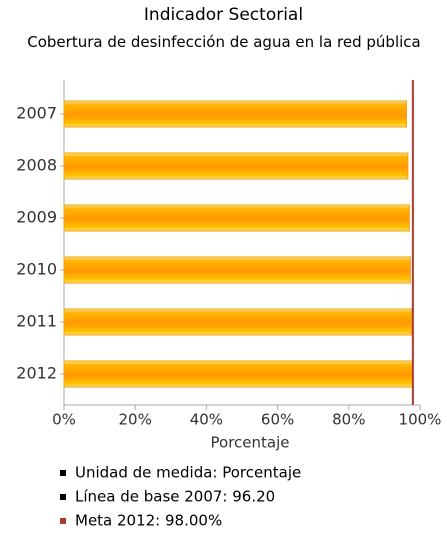  Describe the element at coordinates (348, 420) in the screenshot. I see `x-tick-label: 80%` at that location.